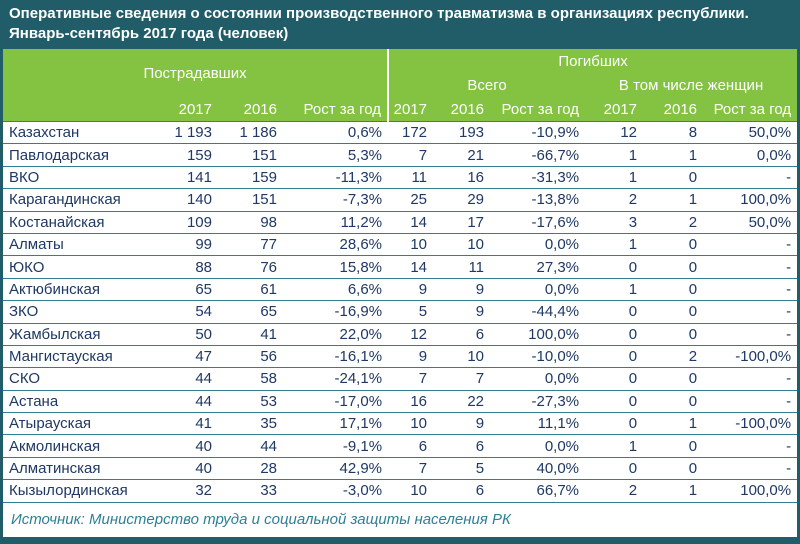 This screenshot has width=800, height=544. Describe the element at coordinates (411, 132) in the screenshot. I see `value-cell: 172` at that location.